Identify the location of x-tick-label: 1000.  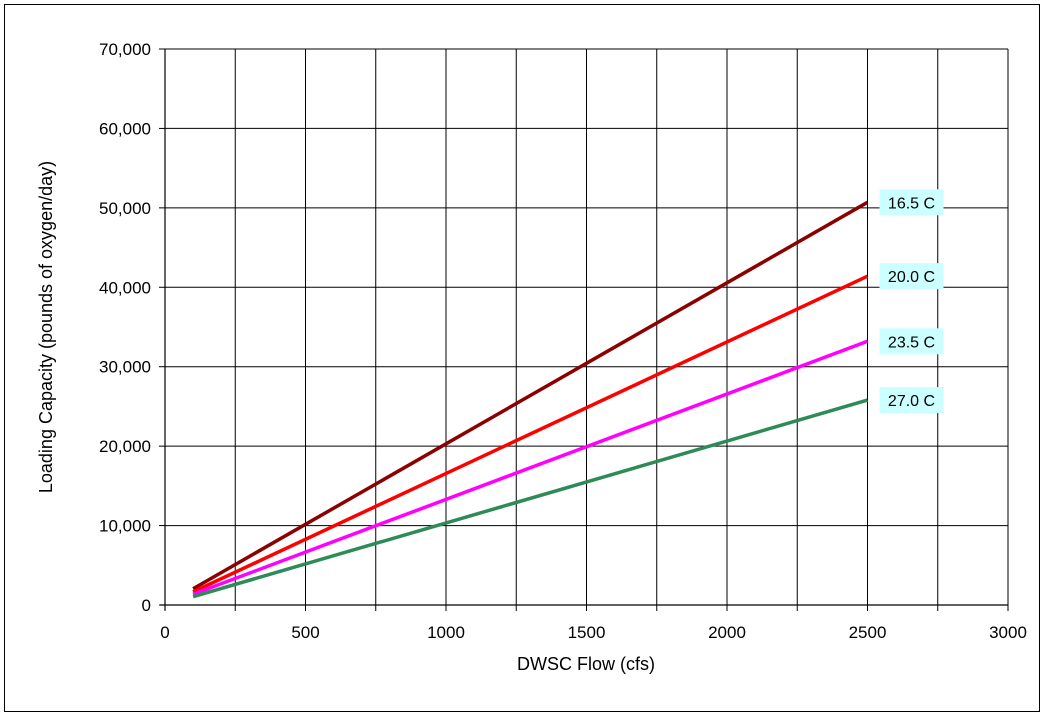
(446, 632).